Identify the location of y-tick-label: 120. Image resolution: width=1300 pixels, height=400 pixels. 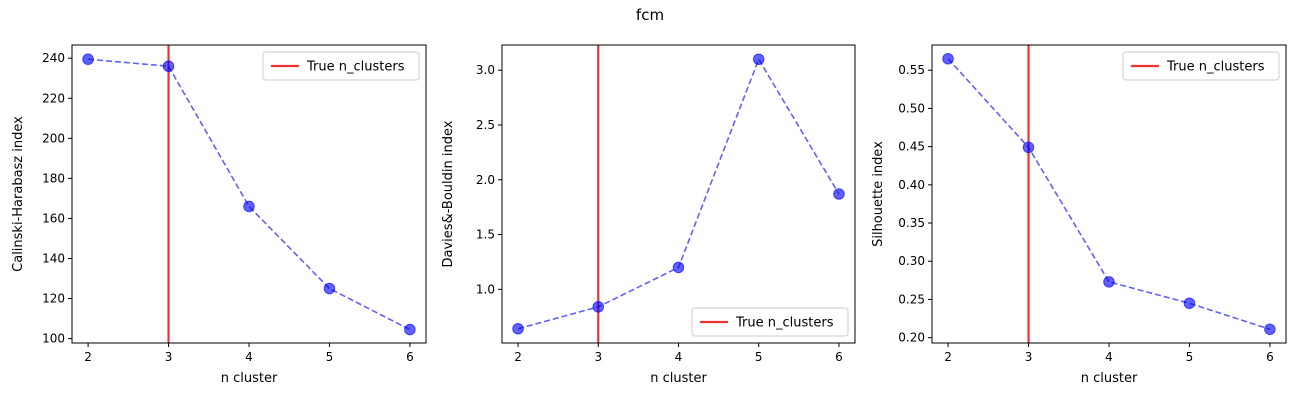
(53, 299).